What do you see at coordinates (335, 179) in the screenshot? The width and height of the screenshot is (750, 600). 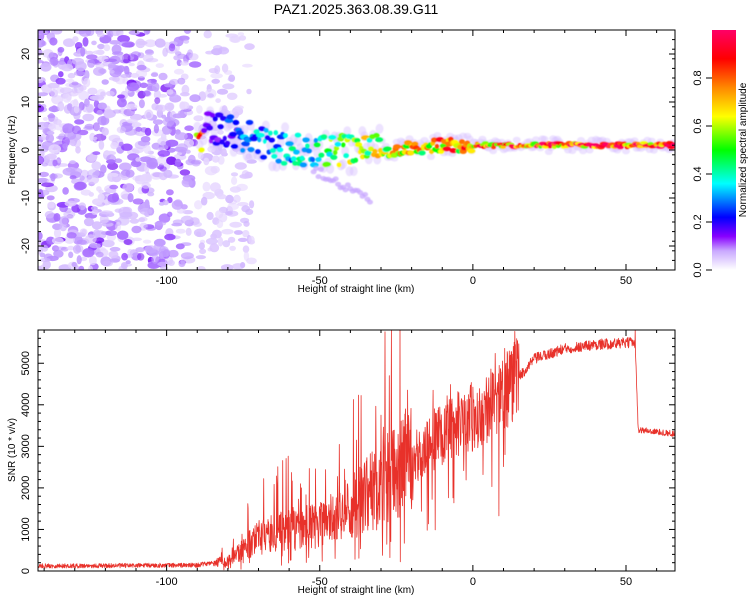 I see `spectrogram-signal-tail` at bounding box center [335, 179].